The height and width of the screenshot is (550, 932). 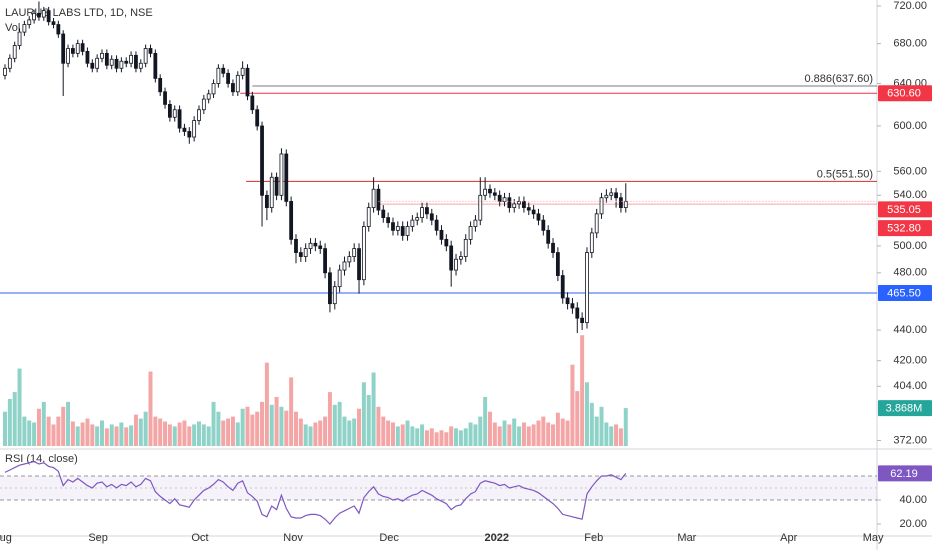 I want to click on y-tick-label: 560.00, so click(x=910, y=171).